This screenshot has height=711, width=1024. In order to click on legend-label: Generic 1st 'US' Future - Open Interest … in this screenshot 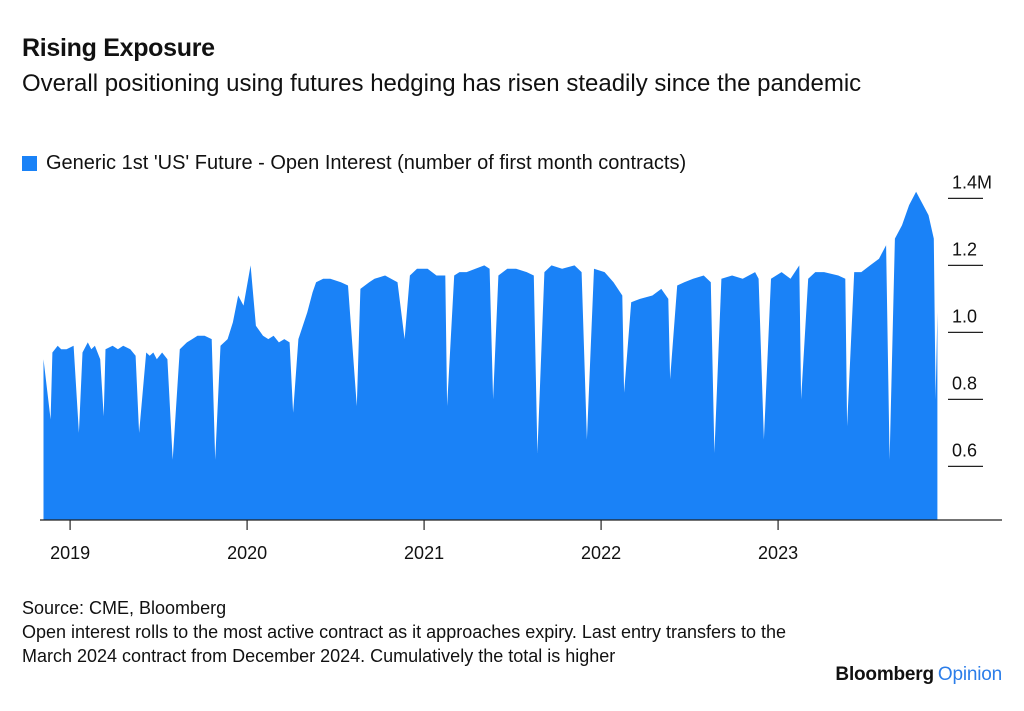, I will do `click(366, 163)`.